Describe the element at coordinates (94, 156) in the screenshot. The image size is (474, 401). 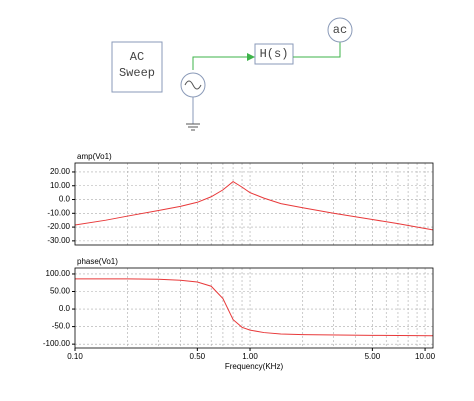
I see `series-label: amp(Vo1)` at that location.